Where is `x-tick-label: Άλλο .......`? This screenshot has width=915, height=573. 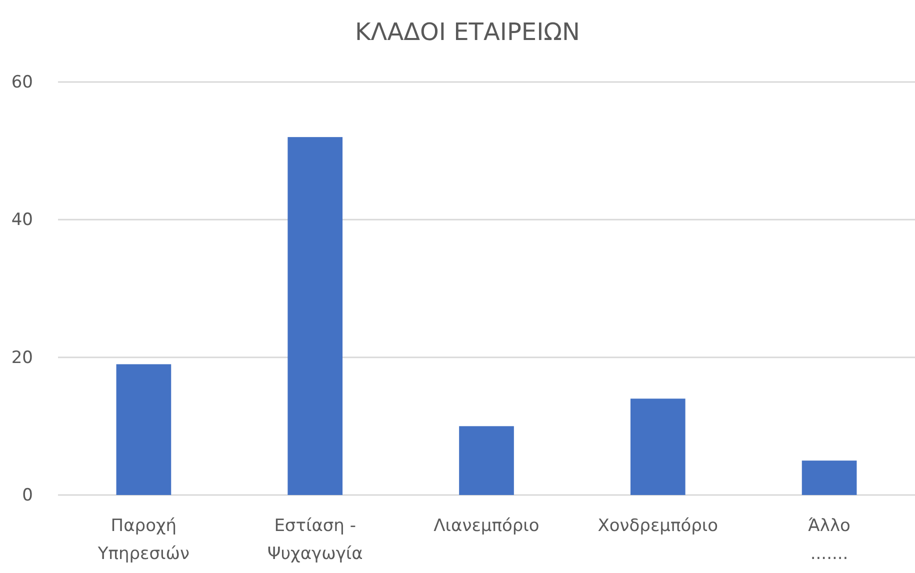
x-tick-label: Άλλο ....... is located at coordinates (829, 540).